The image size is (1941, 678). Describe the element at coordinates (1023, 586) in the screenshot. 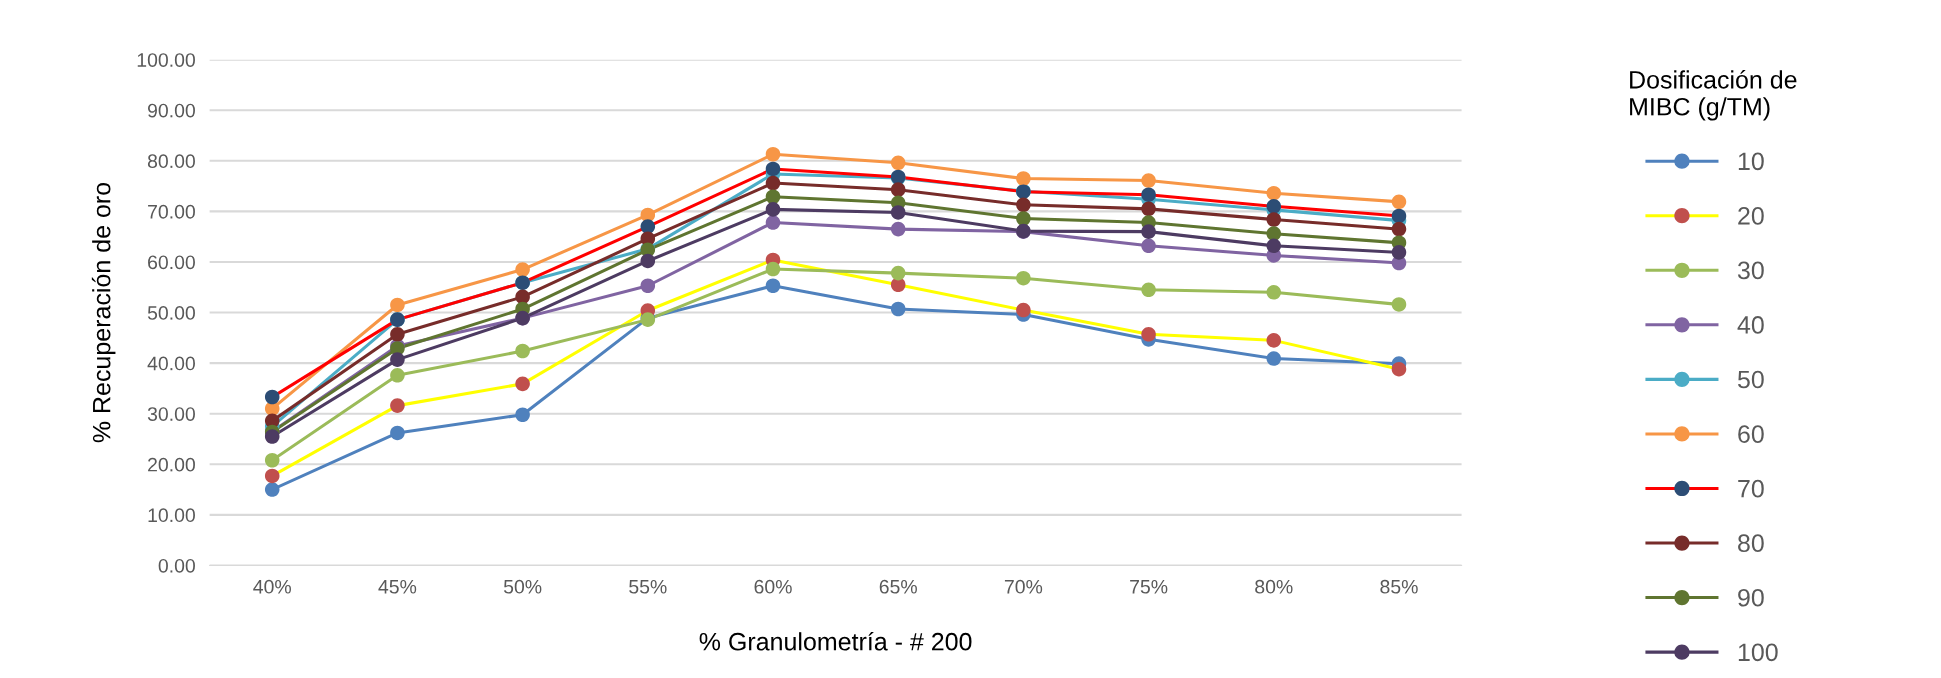

I see `x-tick-label: 70%` at that location.